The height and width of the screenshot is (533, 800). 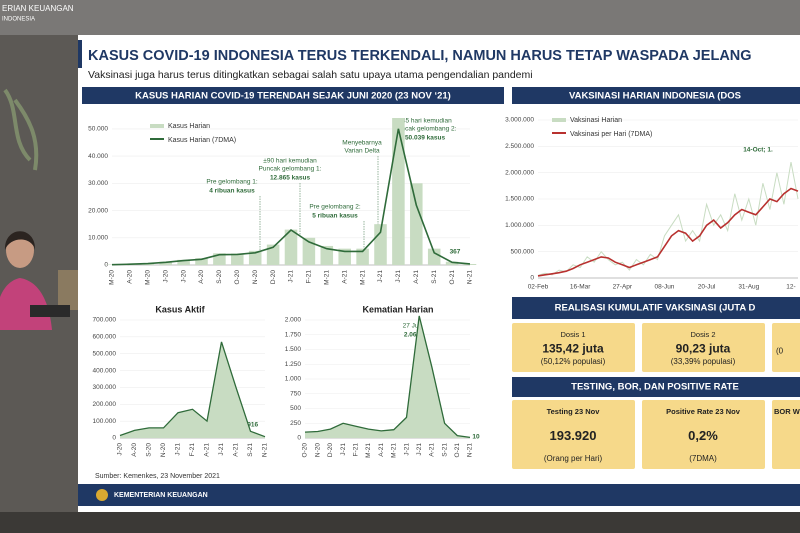 I want to click on legend-label: Vaksinasi per Hari (7DMA), so click(x=611, y=134).